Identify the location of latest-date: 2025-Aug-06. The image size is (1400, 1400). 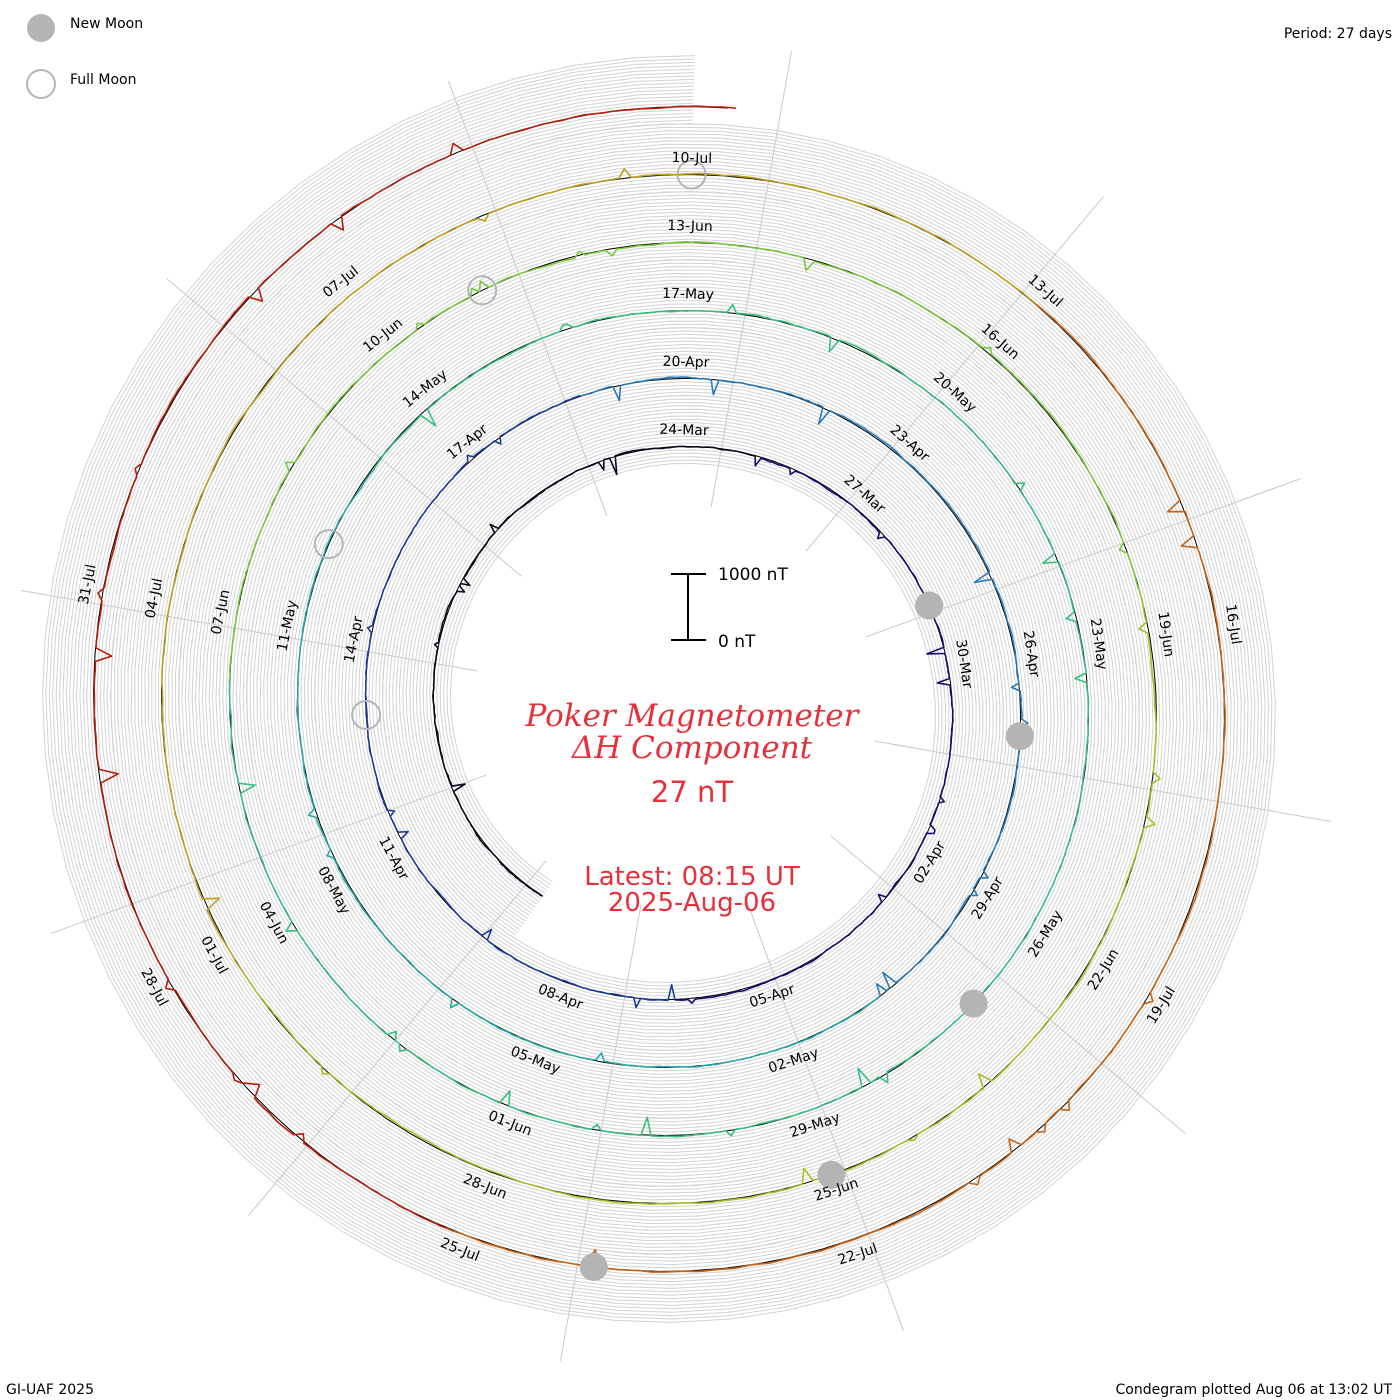
(692, 903).